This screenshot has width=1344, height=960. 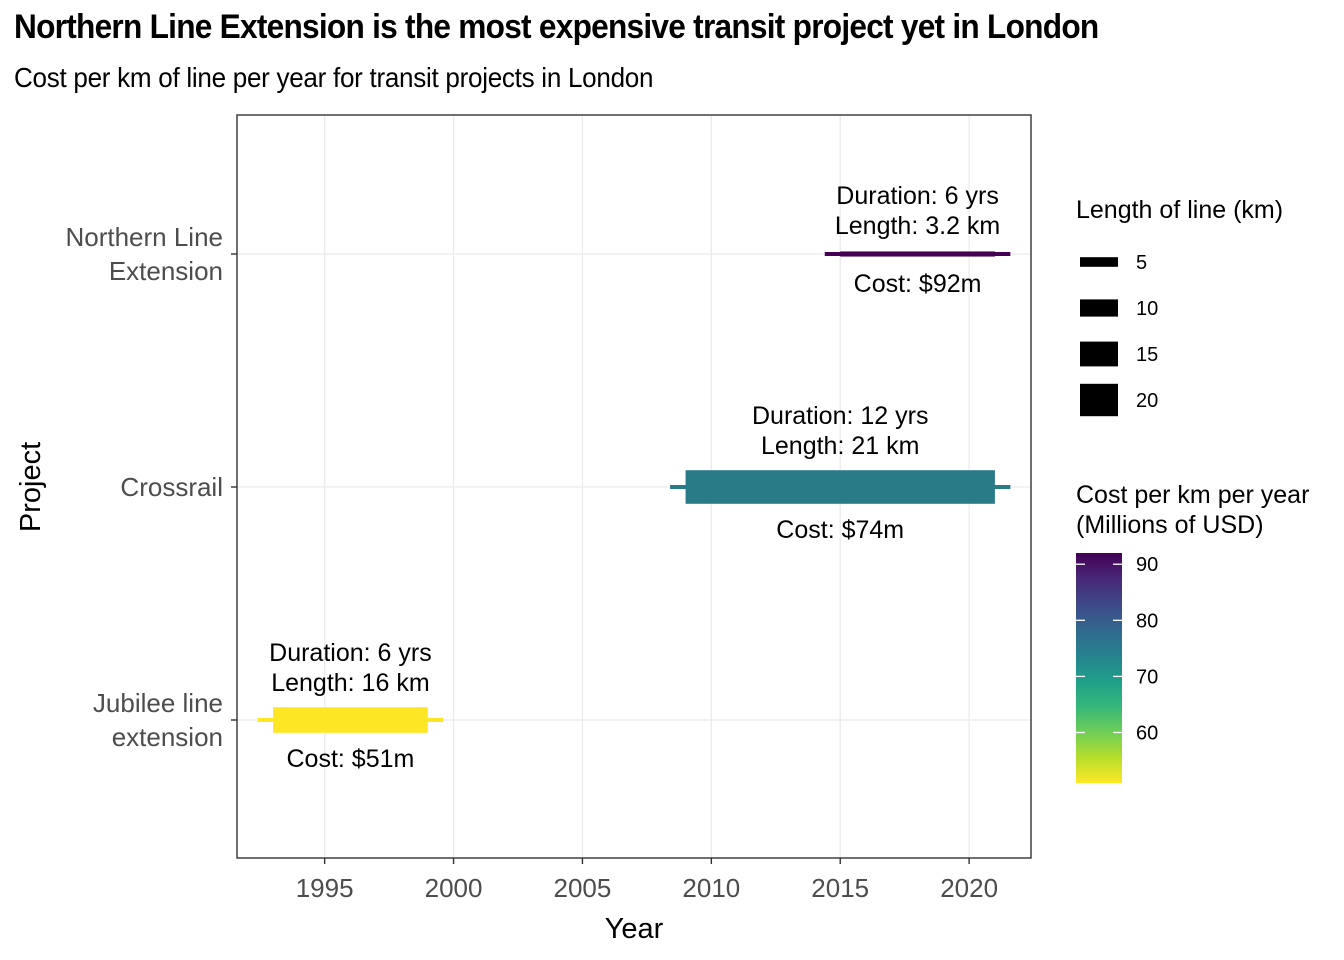 I want to click on length-label: Length: 21 km, so click(x=840, y=446).